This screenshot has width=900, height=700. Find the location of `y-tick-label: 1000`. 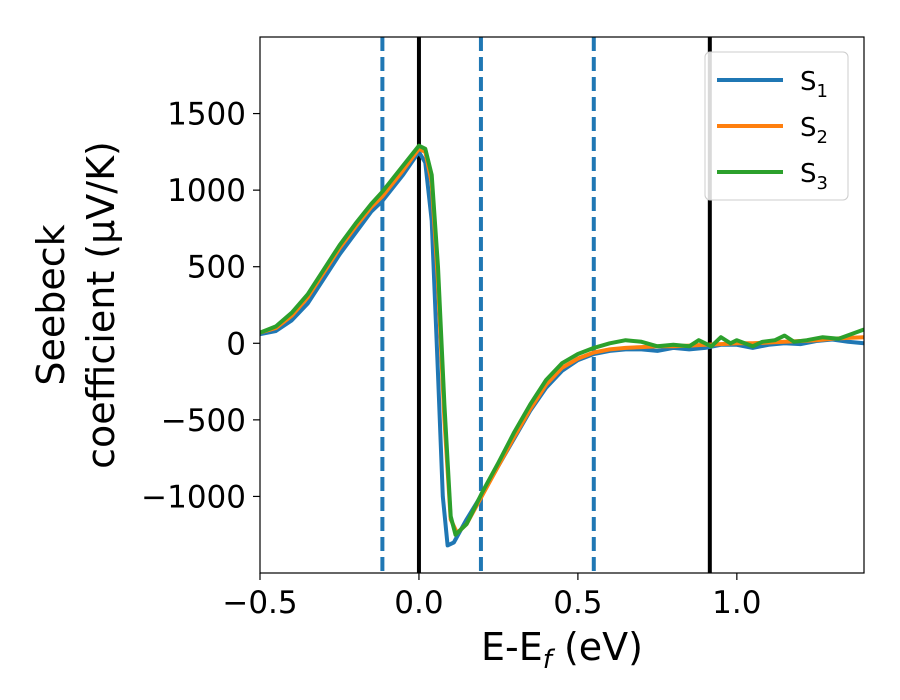

y-tick-label: 1000 is located at coordinates (206, 191).